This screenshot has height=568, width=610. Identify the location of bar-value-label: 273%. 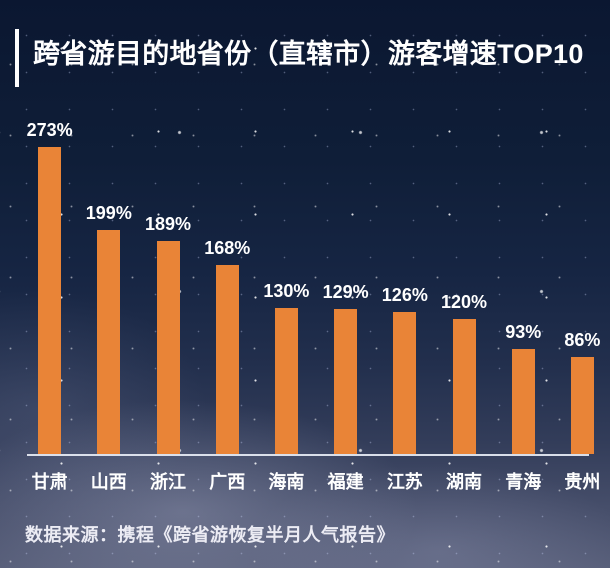
(49, 130).